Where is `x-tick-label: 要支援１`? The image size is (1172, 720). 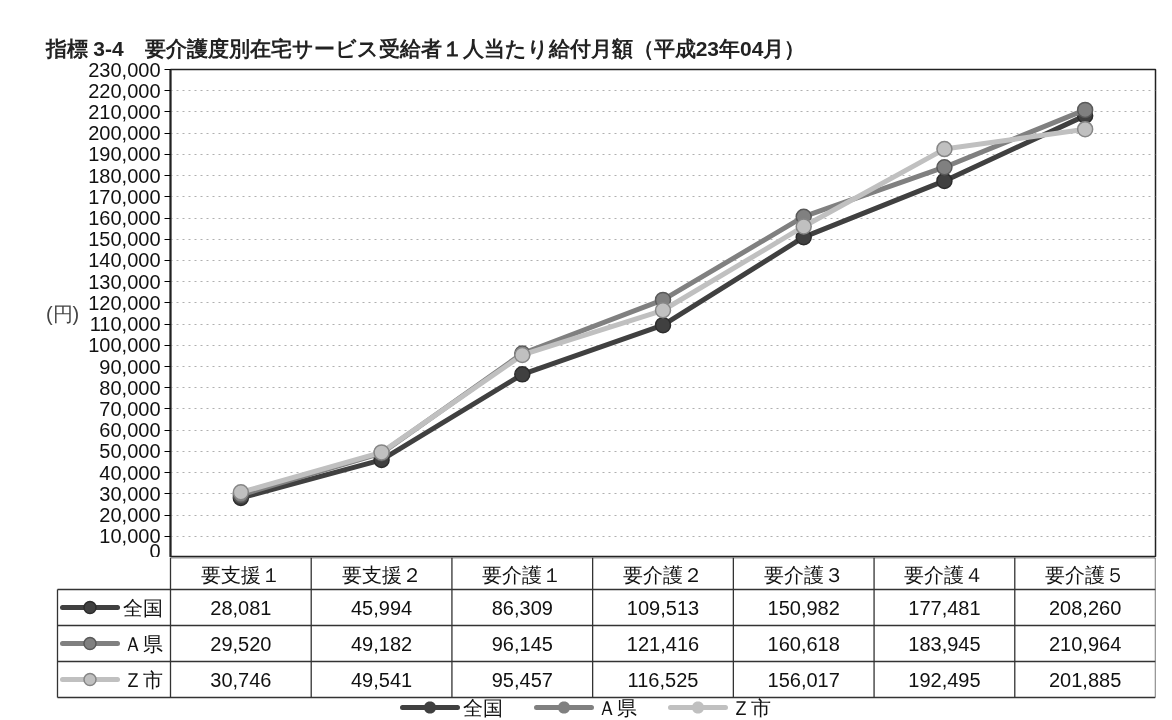 x-tick-label: 要支援１ is located at coordinates (240, 574).